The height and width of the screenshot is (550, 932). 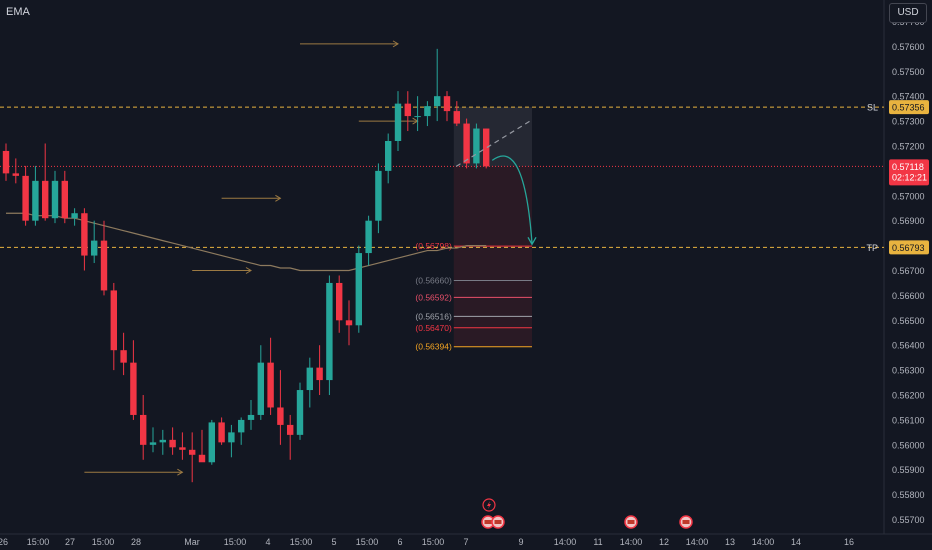 What do you see at coordinates (908, 321) in the screenshot?
I see `price-tick-label: 0.56500` at bounding box center [908, 321].